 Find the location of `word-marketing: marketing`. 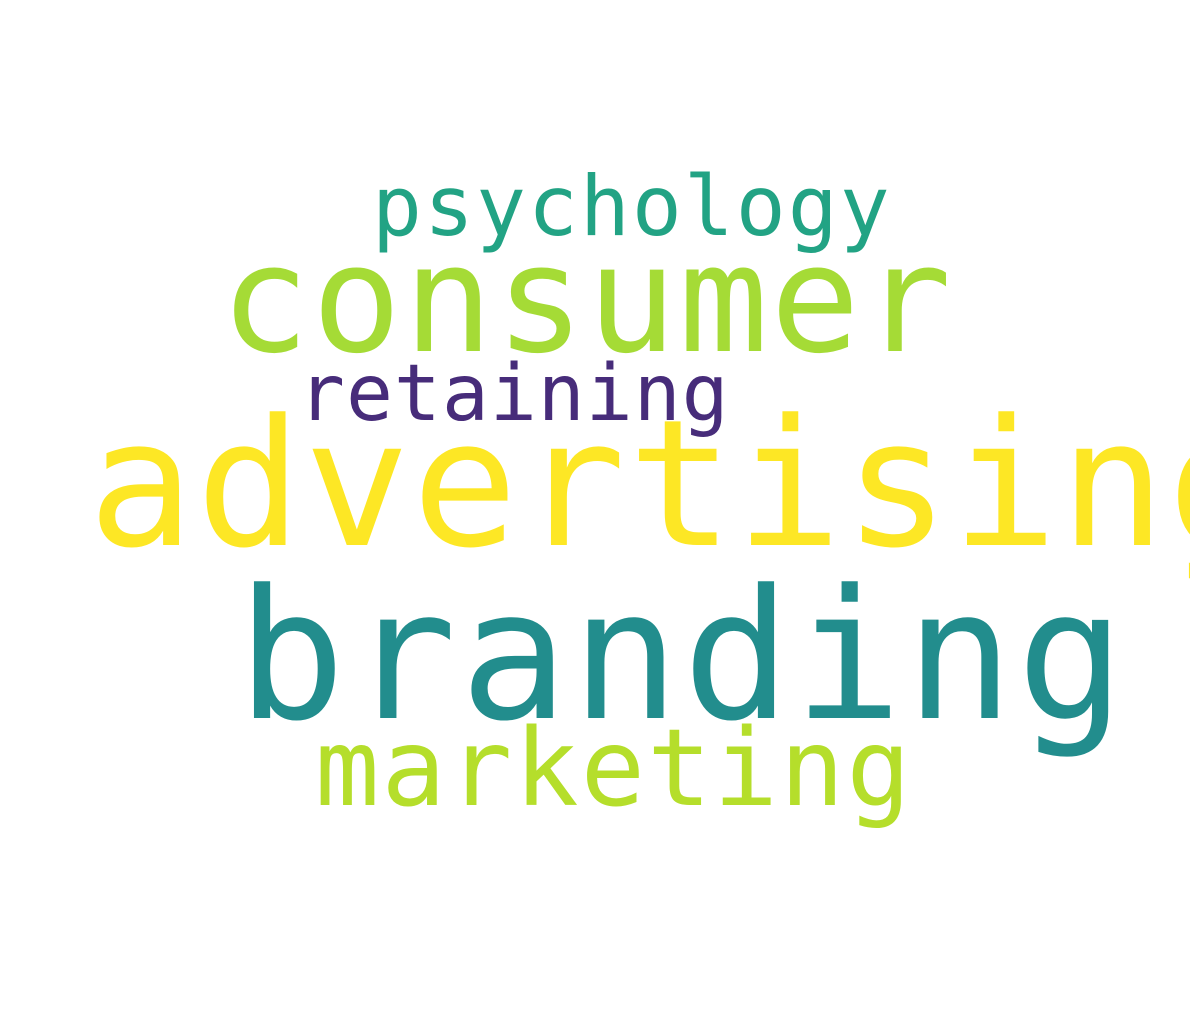

word-marketing: marketing is located at coordinates (614, 769).